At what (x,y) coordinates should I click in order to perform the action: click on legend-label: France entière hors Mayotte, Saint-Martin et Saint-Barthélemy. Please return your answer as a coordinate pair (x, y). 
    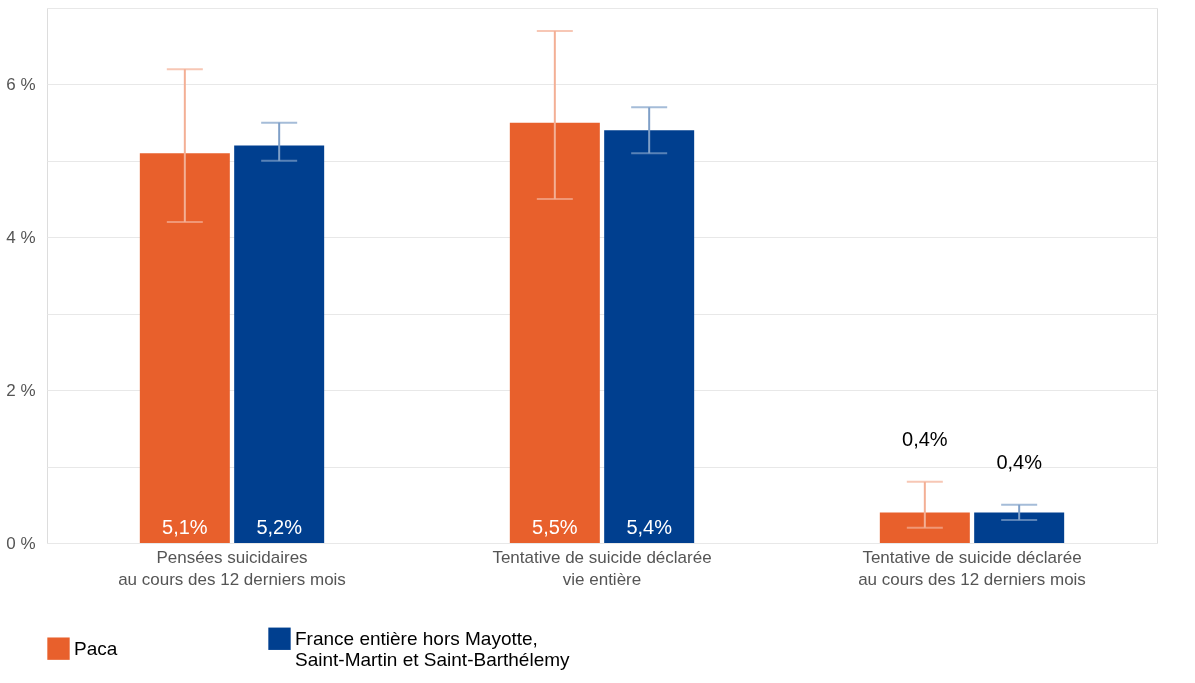
    Looking at the image, I should click on (433, 648).